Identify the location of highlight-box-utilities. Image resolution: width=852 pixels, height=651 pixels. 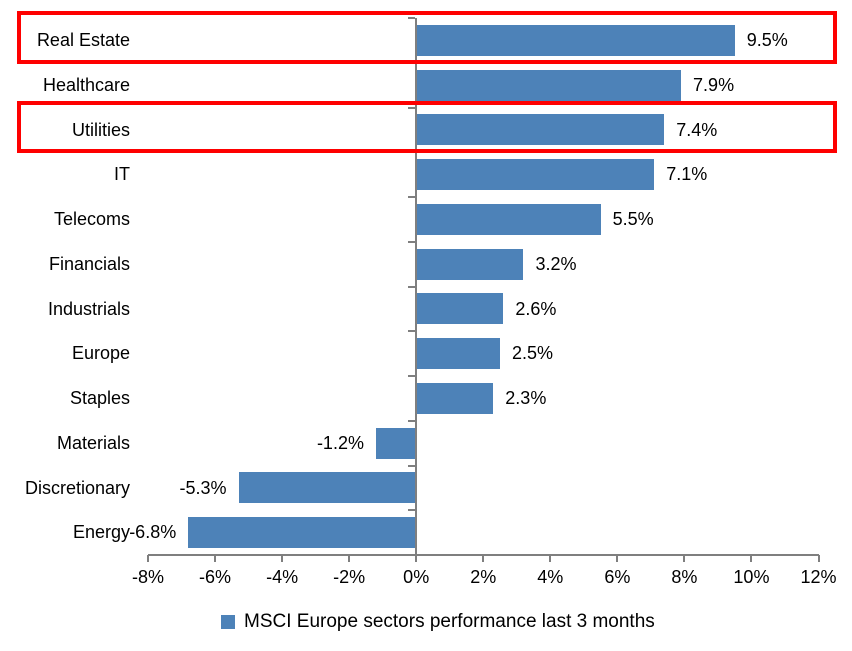
(427, 127).